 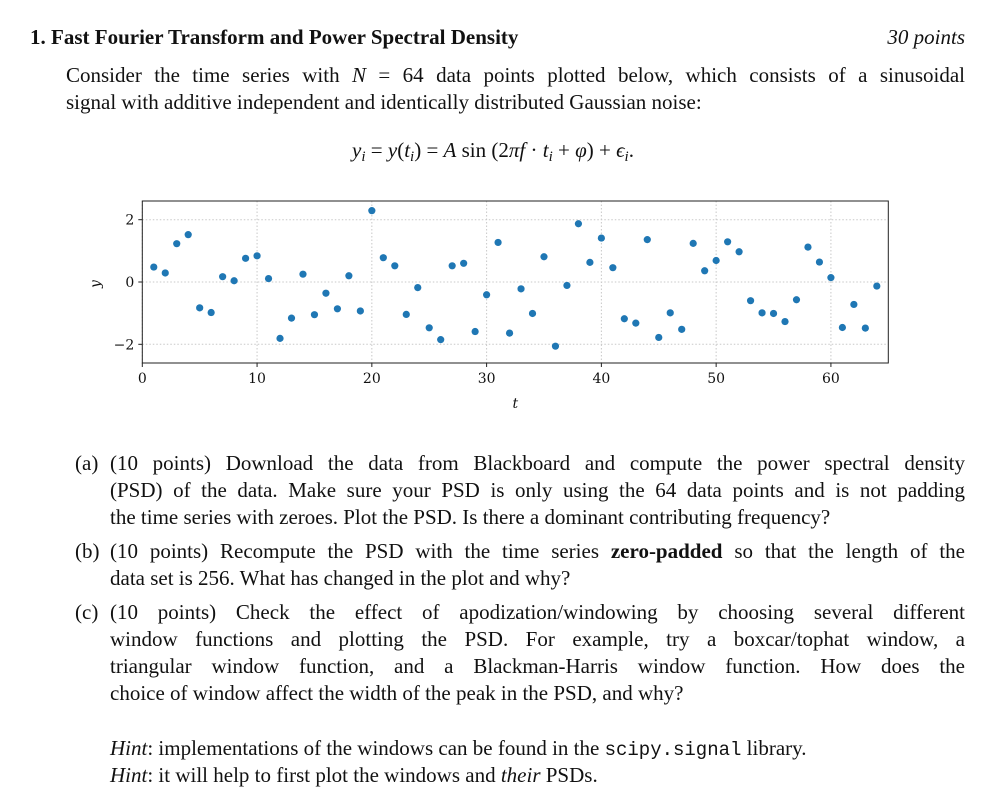 I want to click on part-label: (c), so click(x=87, y=612).